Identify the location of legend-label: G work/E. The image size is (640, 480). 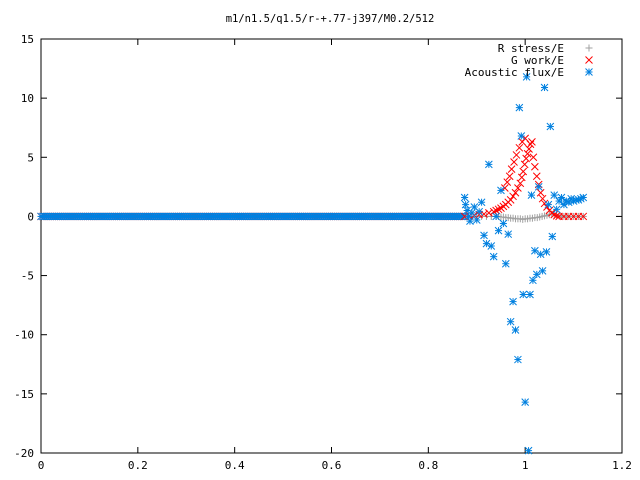
(537, 60).